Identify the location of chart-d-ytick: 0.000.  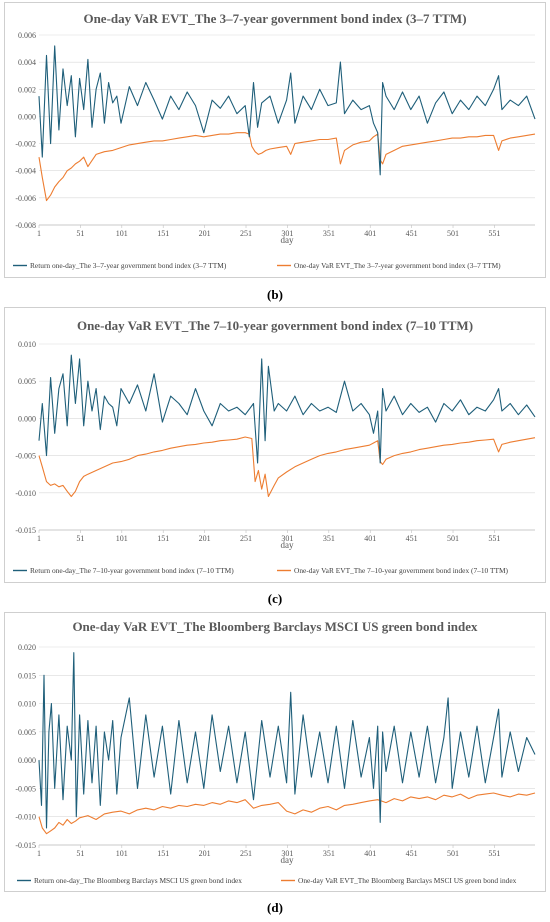
(27, 760).